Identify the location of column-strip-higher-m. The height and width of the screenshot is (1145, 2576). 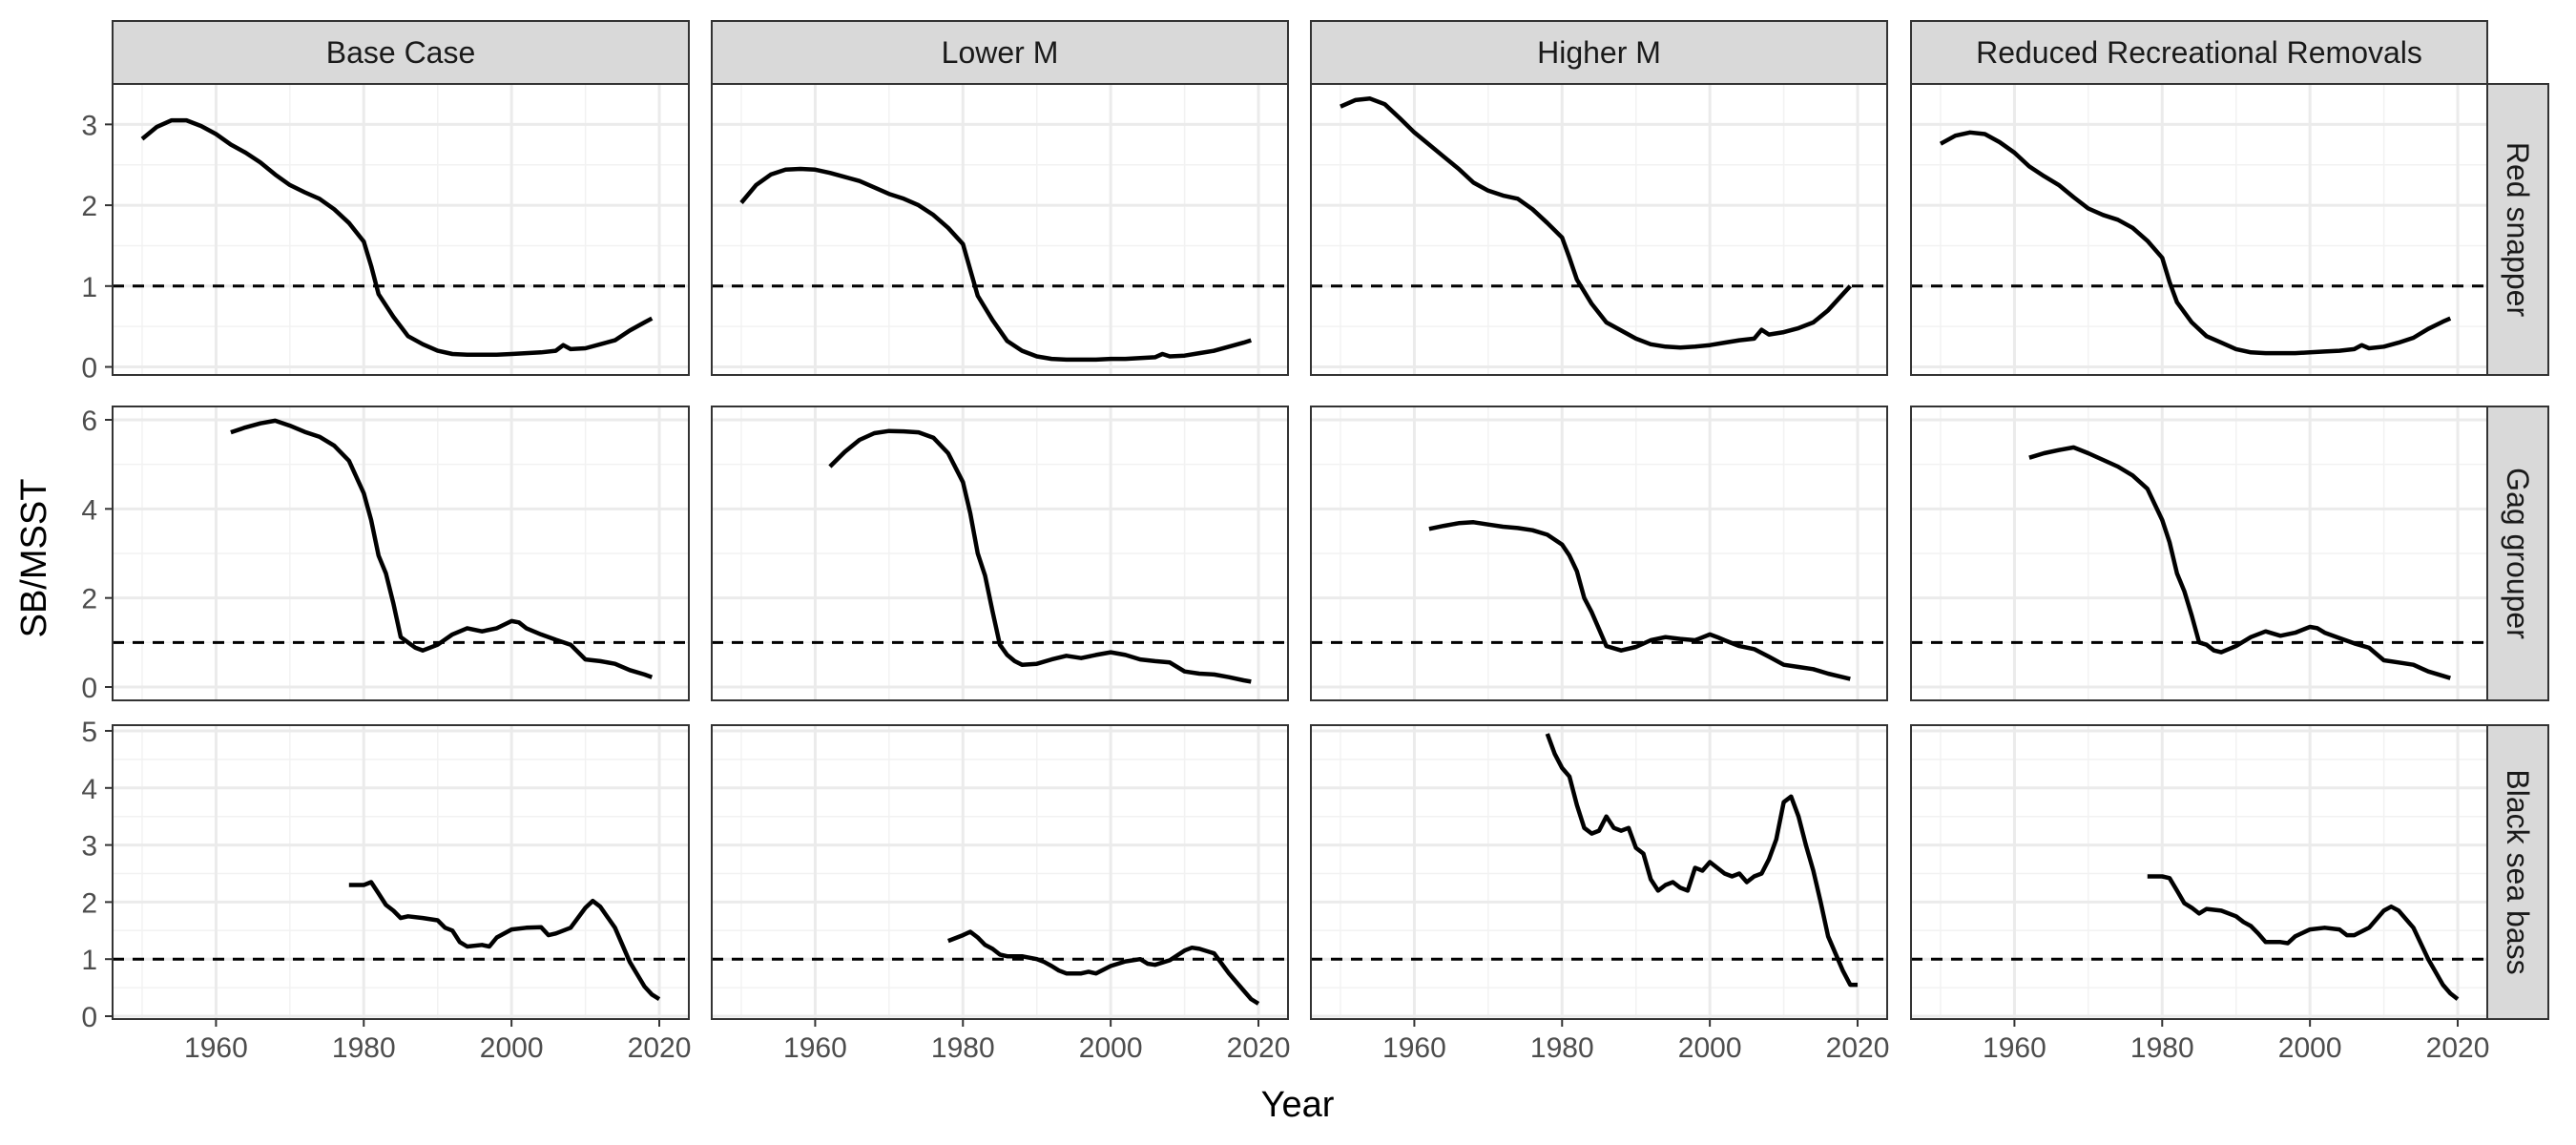
(1599, 53).